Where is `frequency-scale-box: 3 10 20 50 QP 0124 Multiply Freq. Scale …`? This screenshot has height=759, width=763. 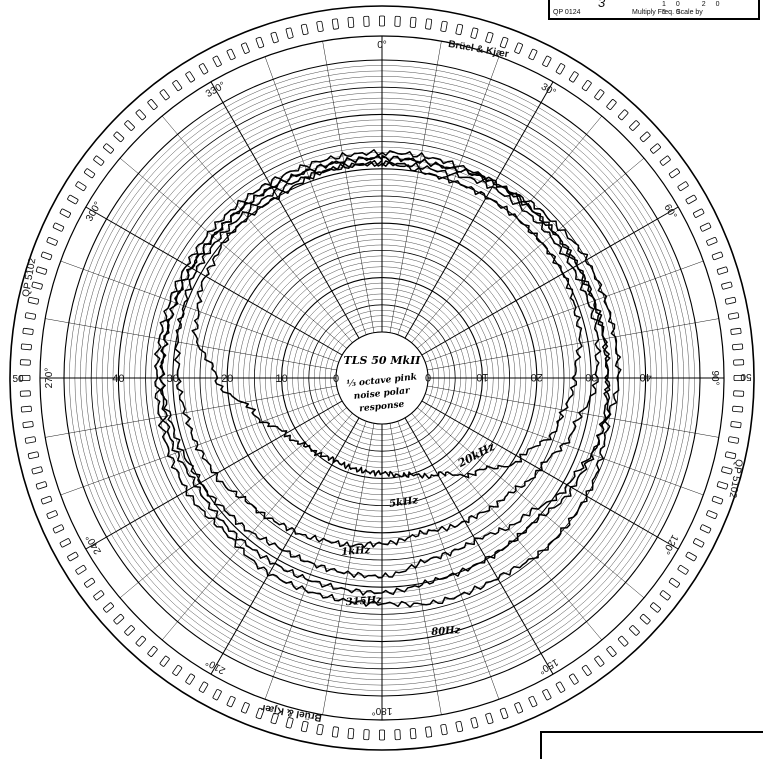
frequency-scale-box: 3 10 20 50 QP 0124 Multiply Freq. Scale … is located at coordinates (654, 10).